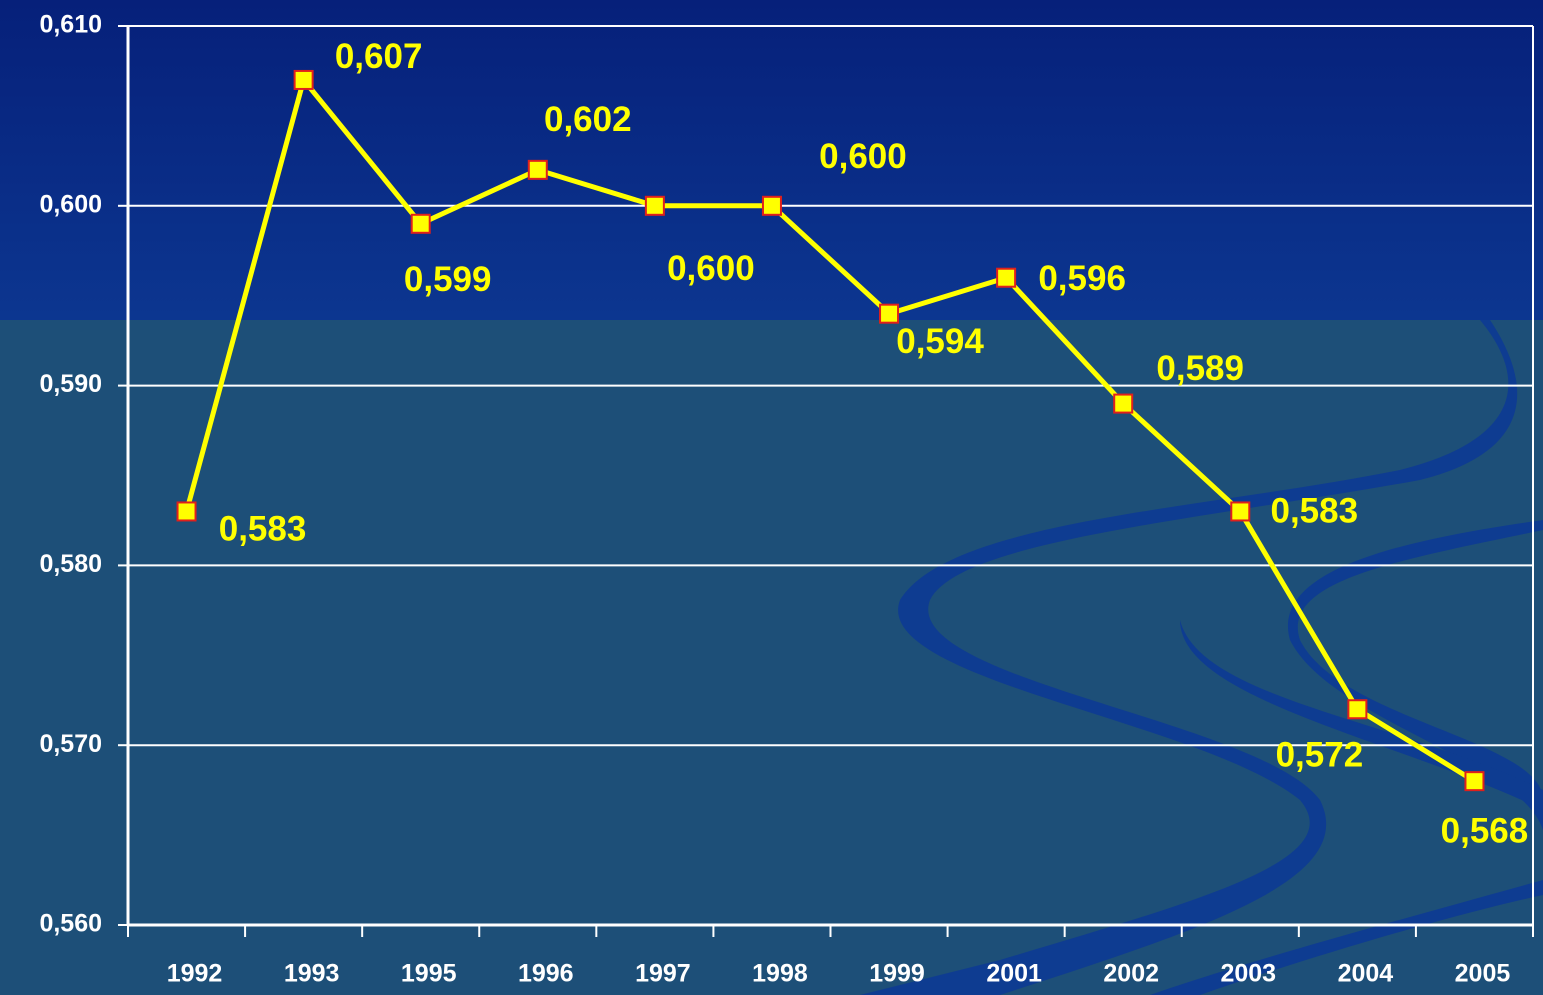 The image size is (1543, 995). Describe the element at coordinates (897, 974) in the screenshot. I see `x-tick-label: 1999` at that location.